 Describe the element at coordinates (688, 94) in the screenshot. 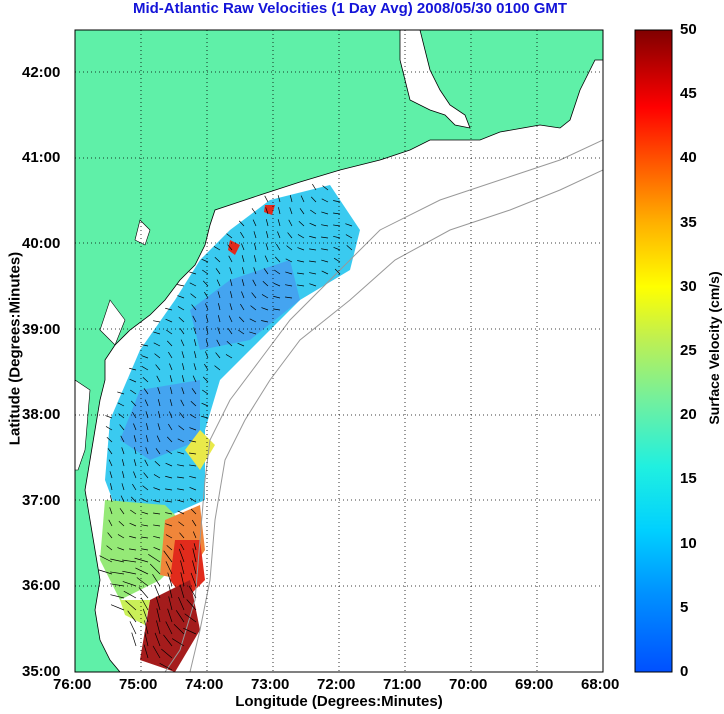

I see `colorbar-tick-label: 45` at that location.